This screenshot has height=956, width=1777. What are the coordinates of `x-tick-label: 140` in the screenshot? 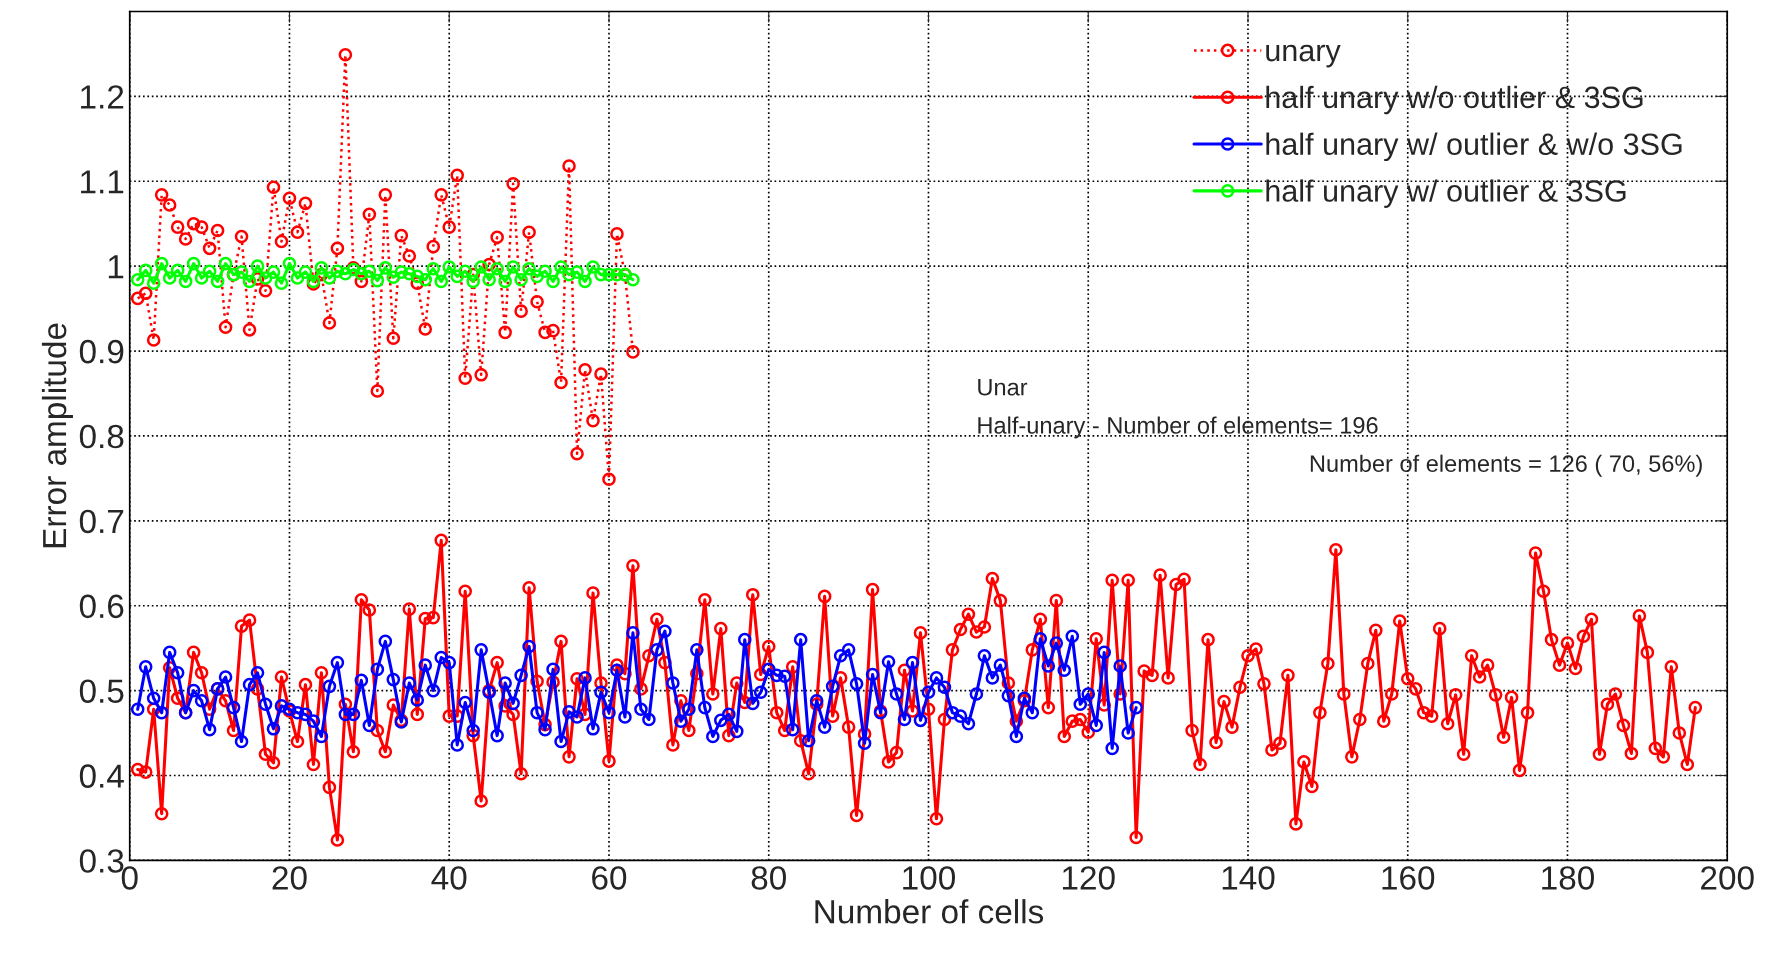 It's located at (1248, 878).